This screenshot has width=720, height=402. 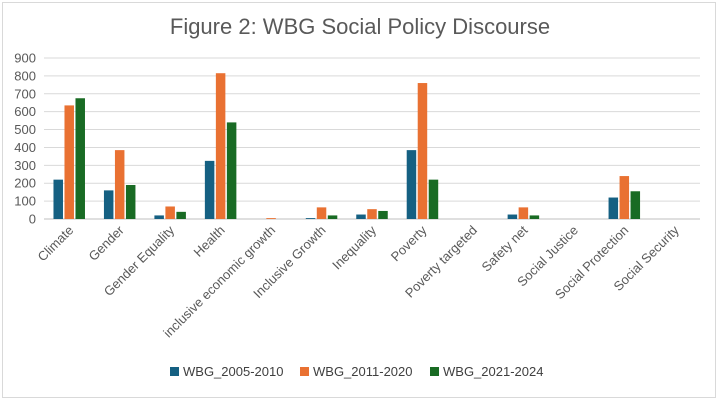 I want to click on y-tick-label: 800, so click(x=25, y=75).